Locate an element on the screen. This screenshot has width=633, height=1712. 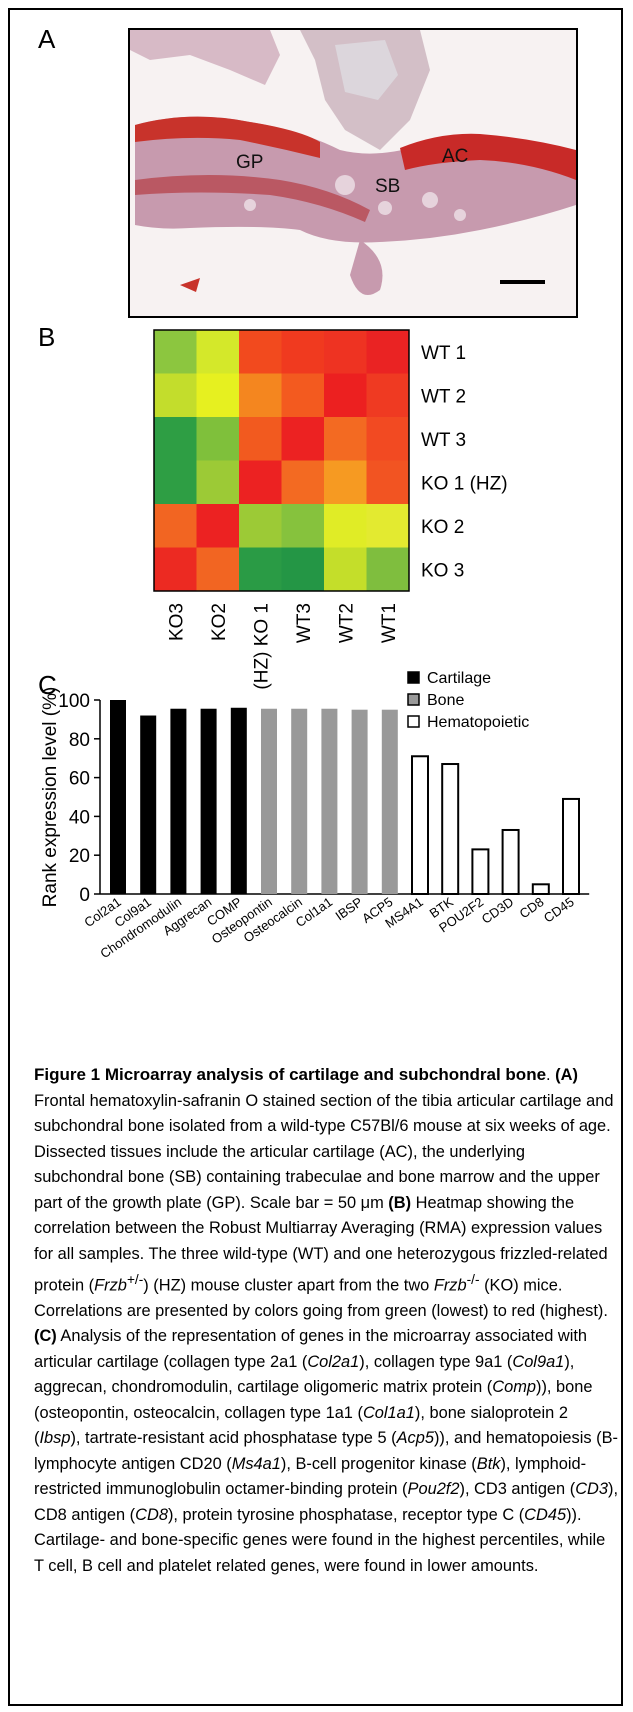
x-tick-label: CD3D is located at coordinates (498, 910).